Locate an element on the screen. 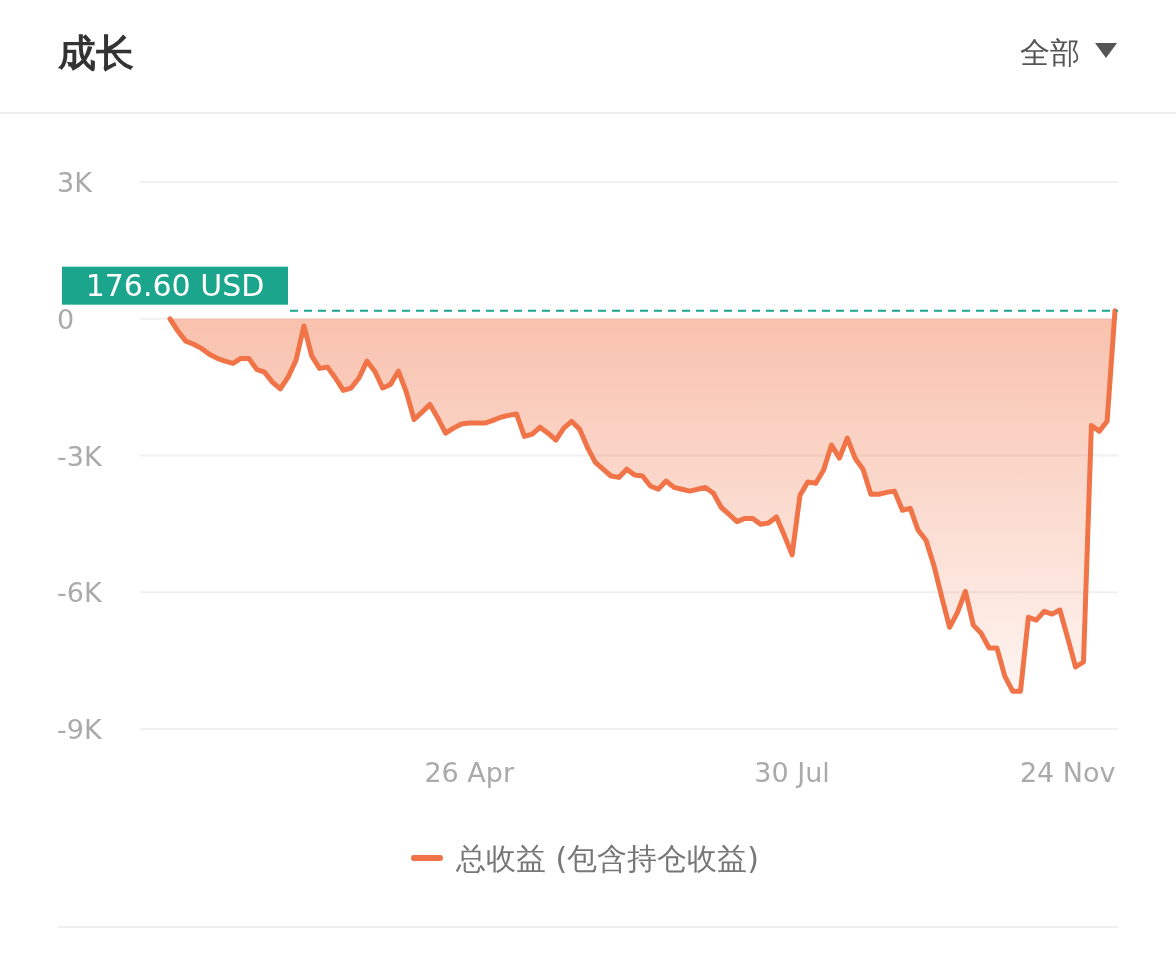  annotation: 全部 is located at coordinates (1050, 52).